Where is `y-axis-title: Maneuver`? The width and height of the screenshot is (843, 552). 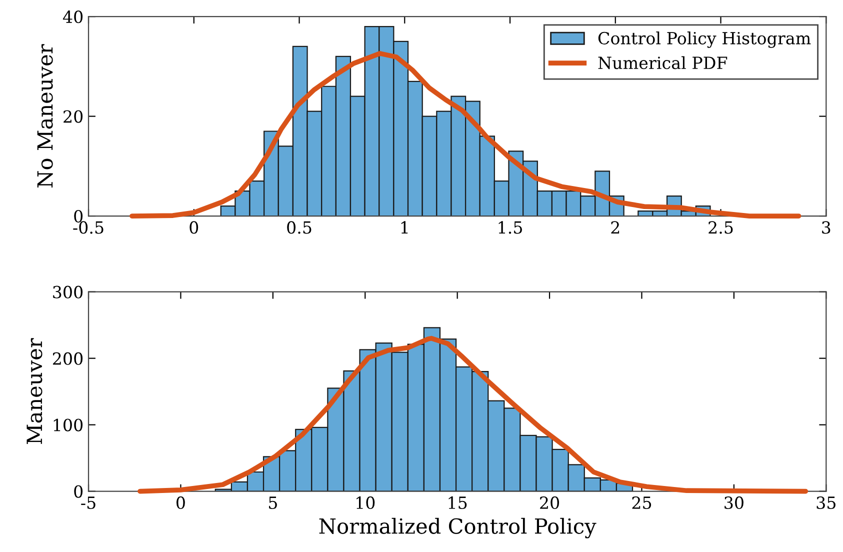 y-axis-title: Maneuver is located at coordinates (34, 391).